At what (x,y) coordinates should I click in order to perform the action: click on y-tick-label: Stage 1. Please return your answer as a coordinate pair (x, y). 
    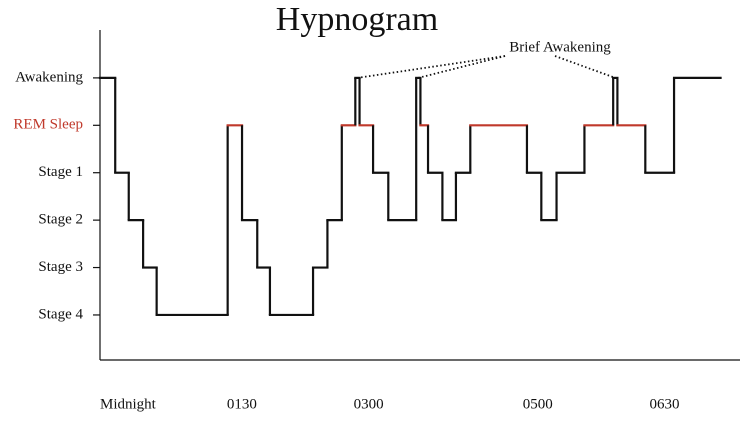
    Looking at the image, I should click on (60, 172).